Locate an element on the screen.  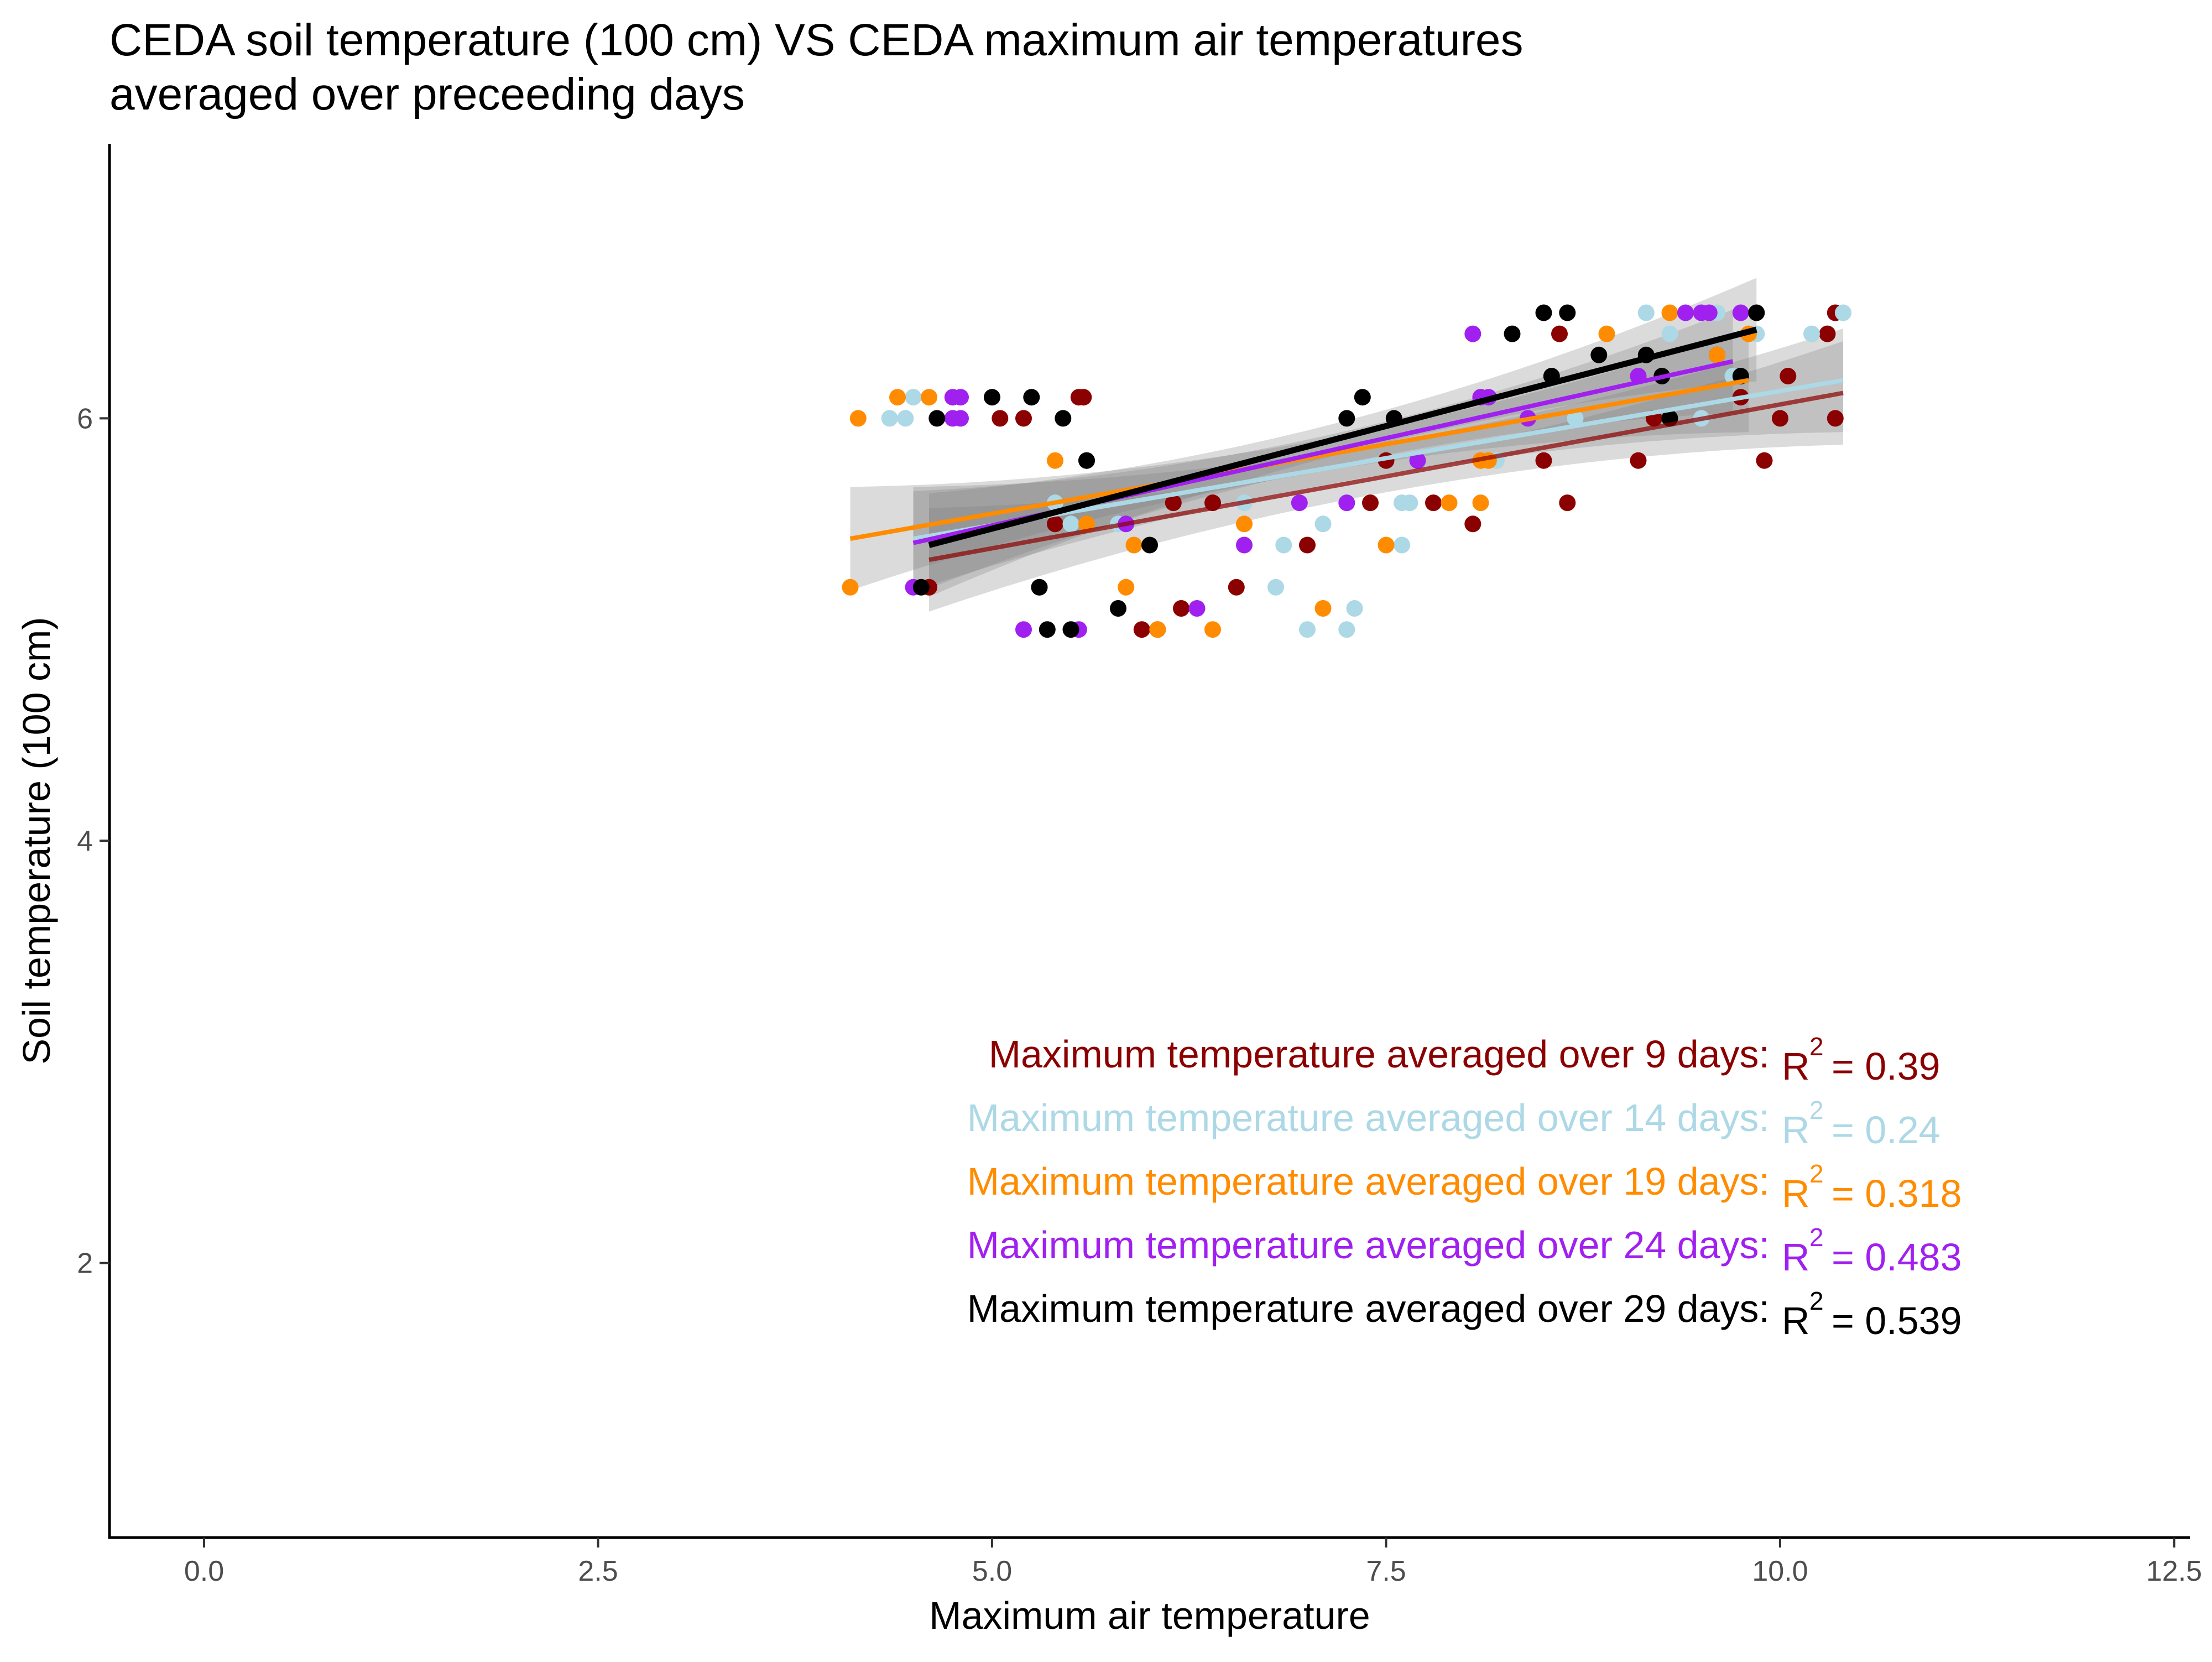
y-tick-label: 2 is located at coordinates (85, 1264).